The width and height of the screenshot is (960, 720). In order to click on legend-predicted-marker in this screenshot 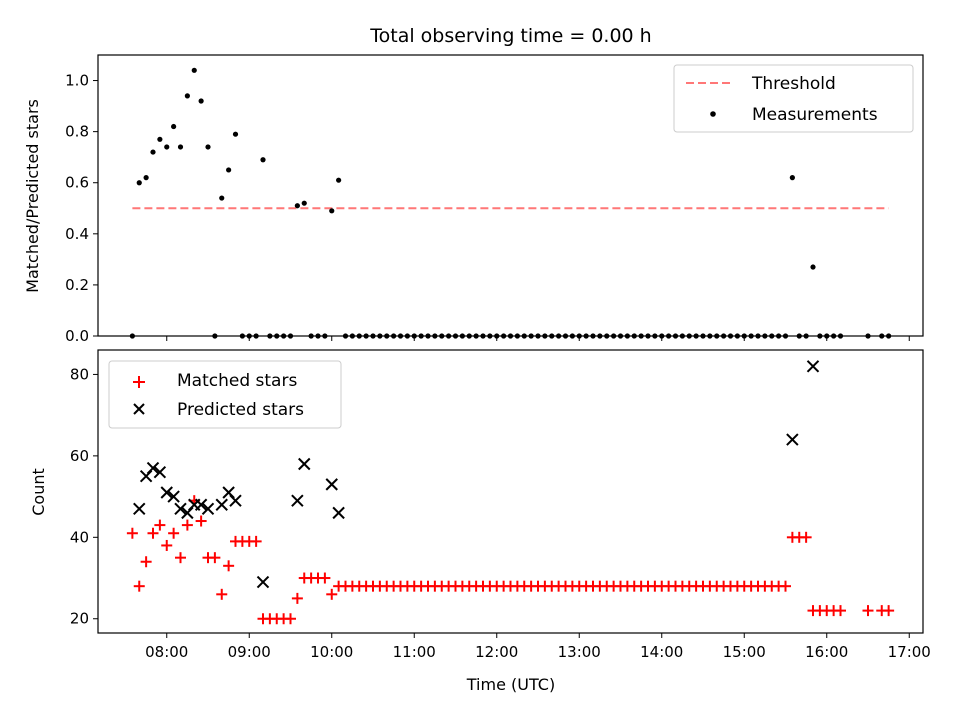, I will do `click(139, 409)`.